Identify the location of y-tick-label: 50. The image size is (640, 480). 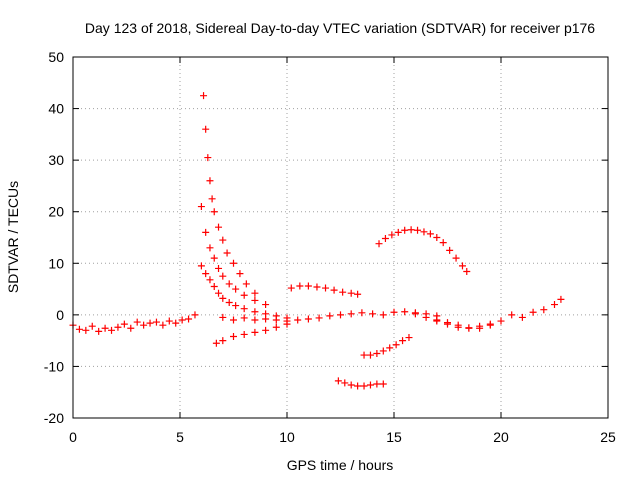
(56, 57).